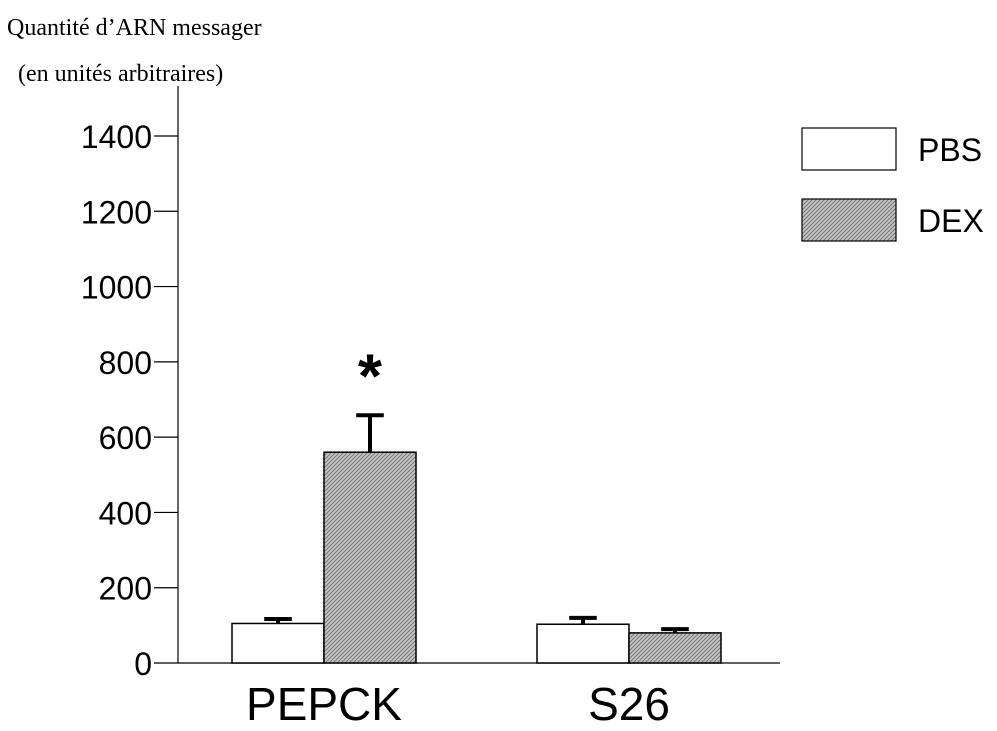 The width and height of the screenshot is (997, 731). I want to click on x-category-label: S26, so click(629, 704).